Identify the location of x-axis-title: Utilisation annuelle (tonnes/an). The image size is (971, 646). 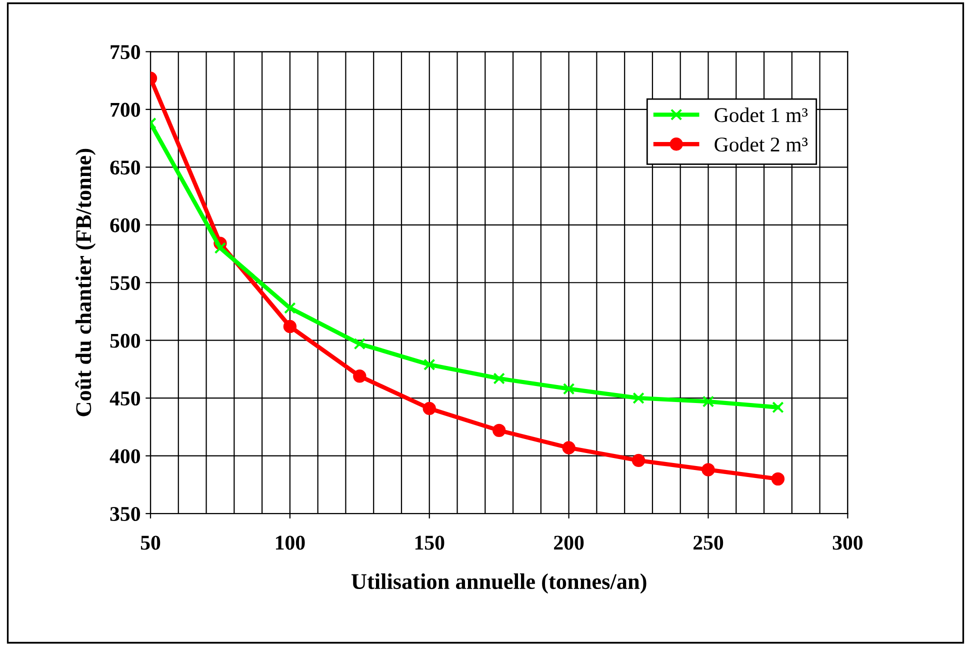
(498, 583).